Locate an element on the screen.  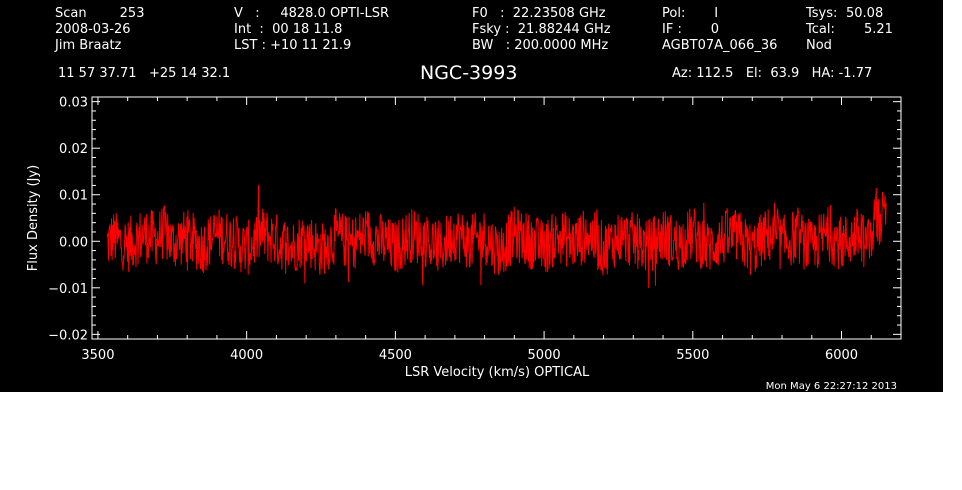
tsys-value: 50.08 is located at coordinates (865, 13).